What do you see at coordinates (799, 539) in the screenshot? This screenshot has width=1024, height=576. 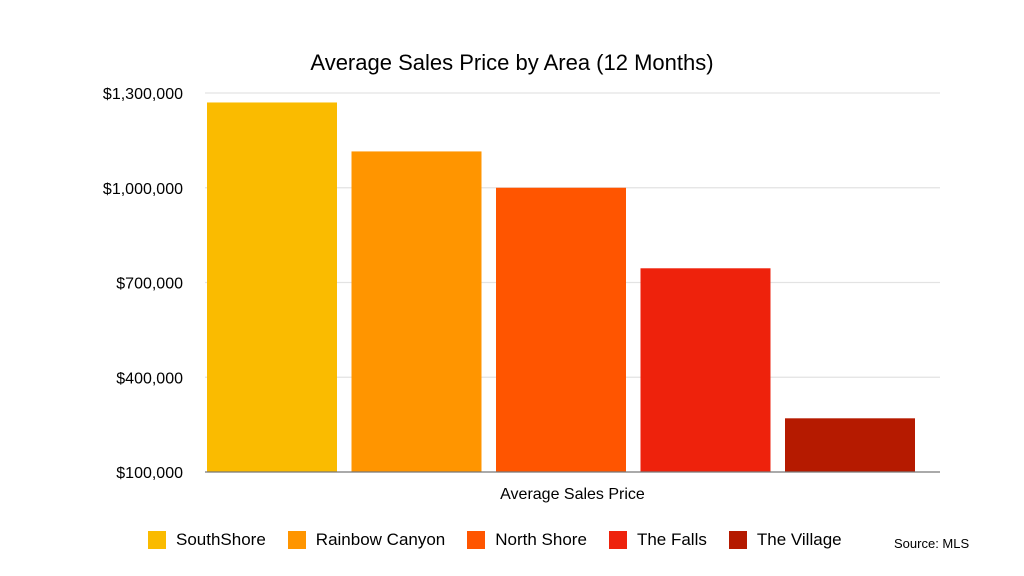 I see `legend-label: The Village` at bounding box center [799, 539].